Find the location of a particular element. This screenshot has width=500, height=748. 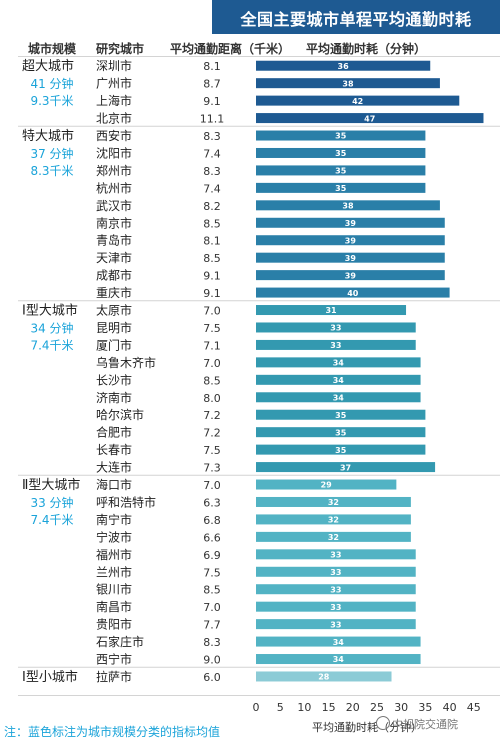

tier-average-time: 33 分钟 is located at coordinates (51, 502).